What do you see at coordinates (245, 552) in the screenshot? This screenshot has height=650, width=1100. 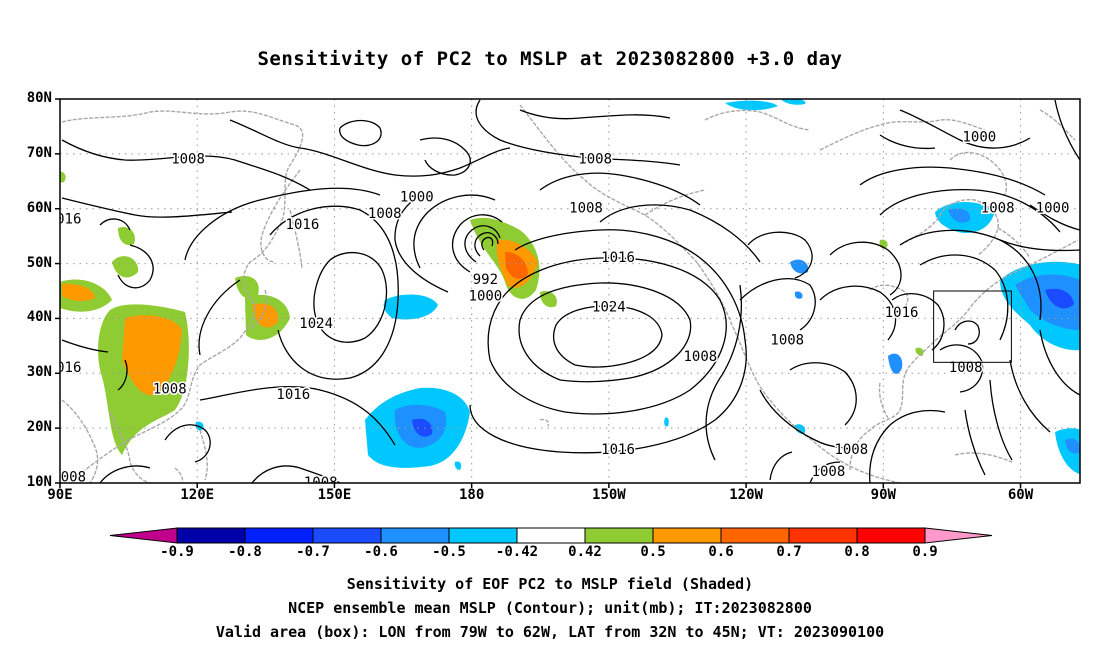 I see `colorbar-label: -0.8` at bounding box center [245, 552].